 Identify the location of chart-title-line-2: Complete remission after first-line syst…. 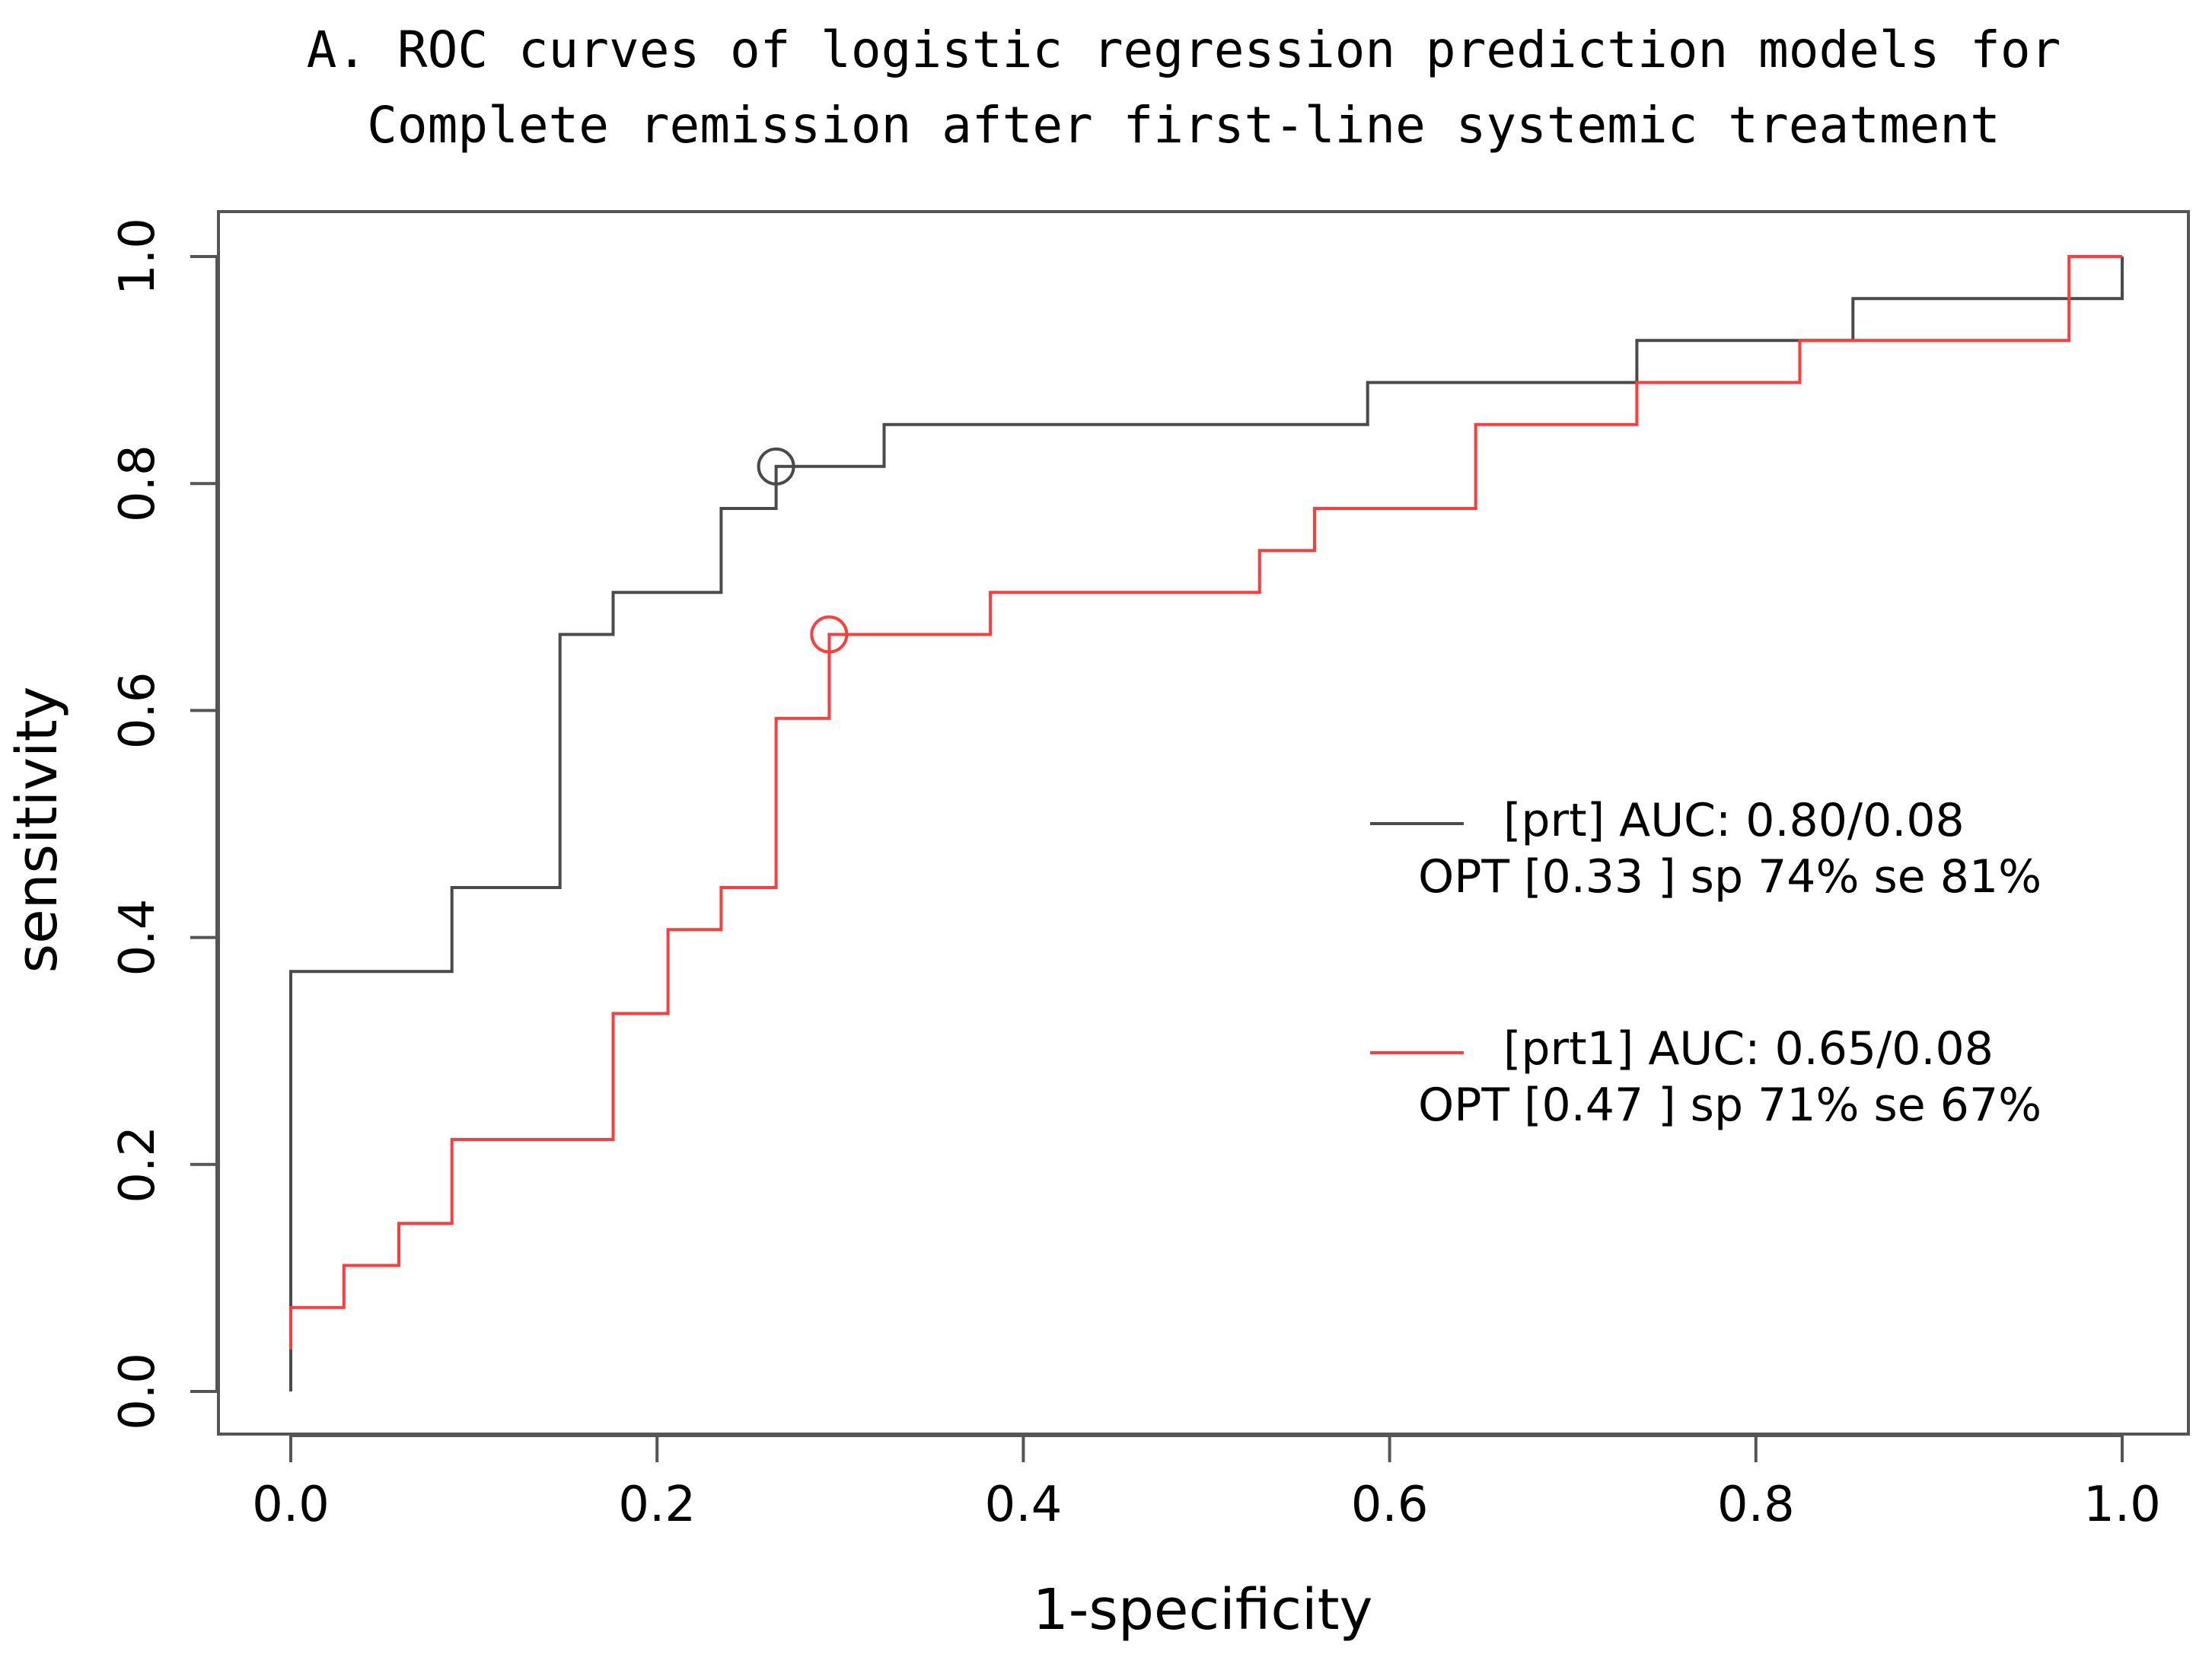
(1183, 125).